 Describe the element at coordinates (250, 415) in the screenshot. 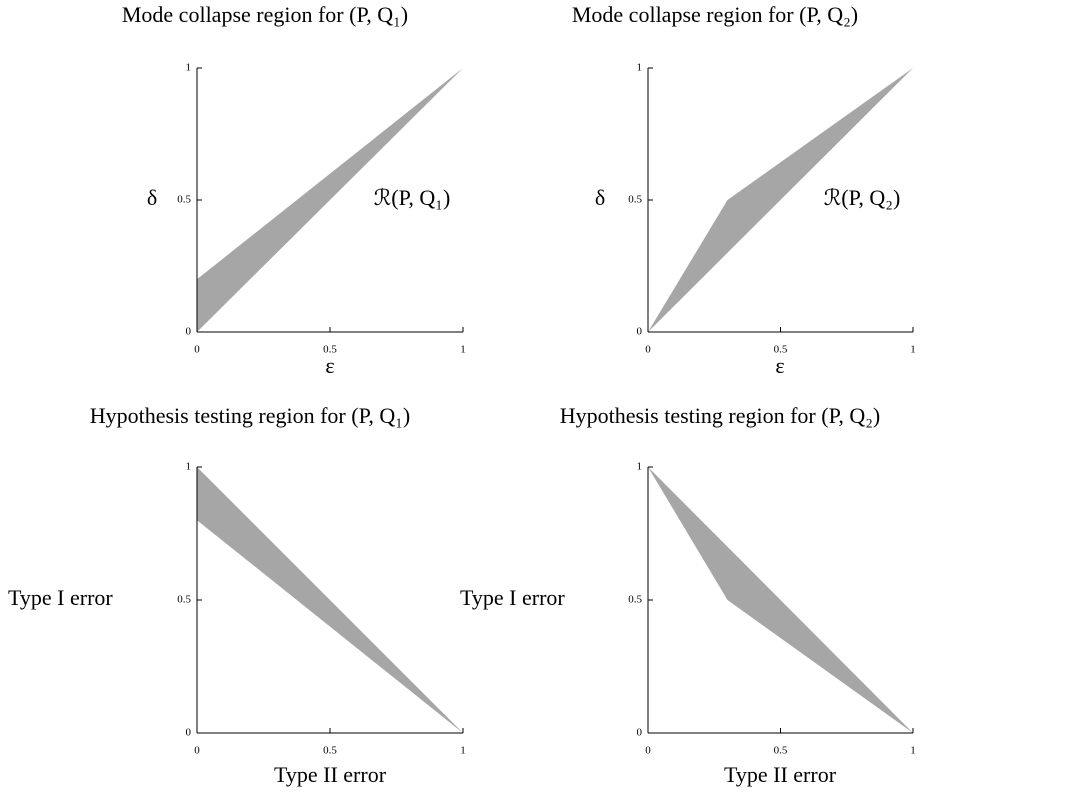

I see `chart-title: Hypothesis testing region for (P, Q₁)` at that location.